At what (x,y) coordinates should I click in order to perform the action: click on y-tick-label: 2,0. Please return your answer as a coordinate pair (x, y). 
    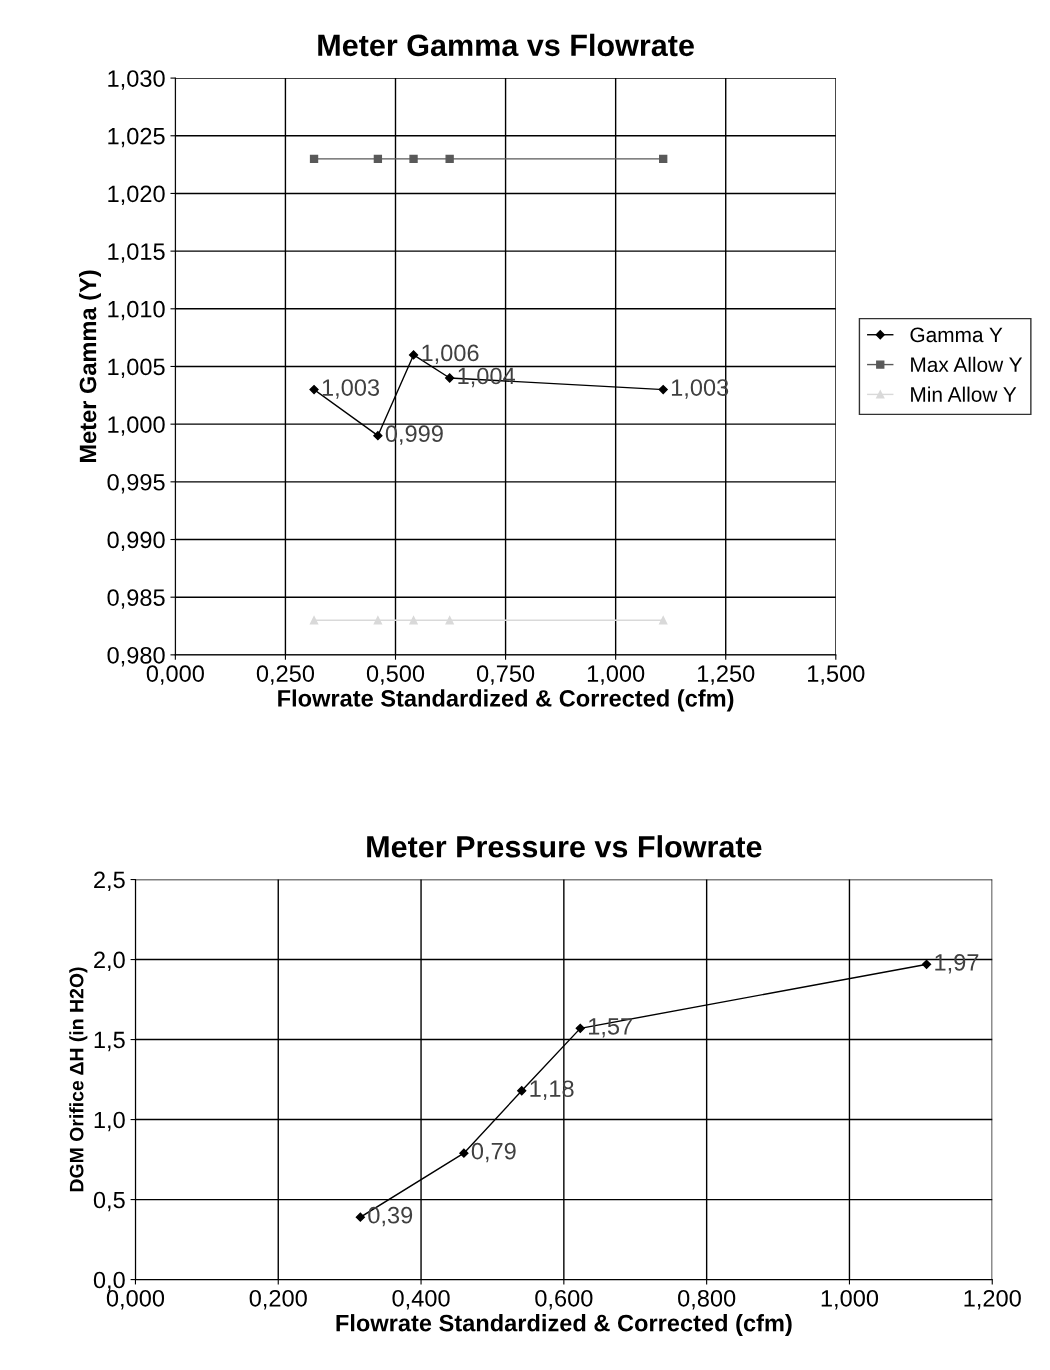
    Looking at the image, I should click on (109, 961).